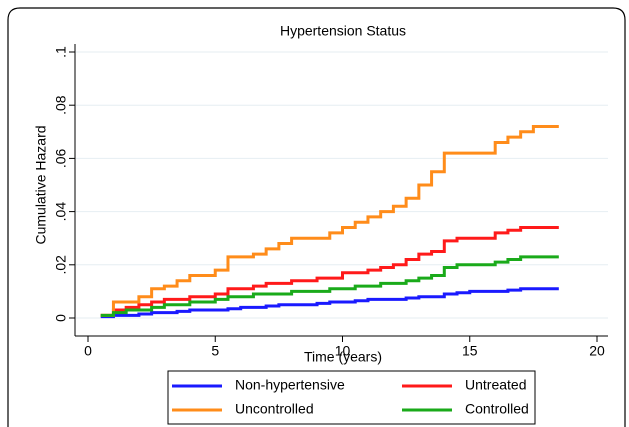  Describe the element at coordinates (215, 351) in the screenshot. I see `x-tick-label: 5` at that location.